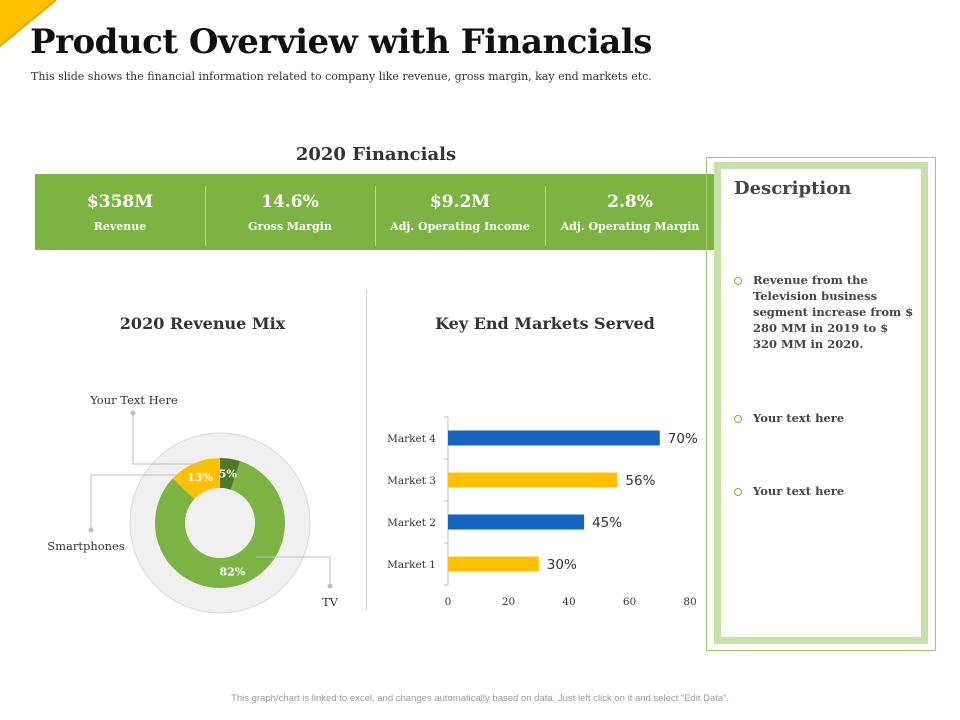 This screenshot has width=960, height=720. I want to click on corner-accent, so click(28, 23).